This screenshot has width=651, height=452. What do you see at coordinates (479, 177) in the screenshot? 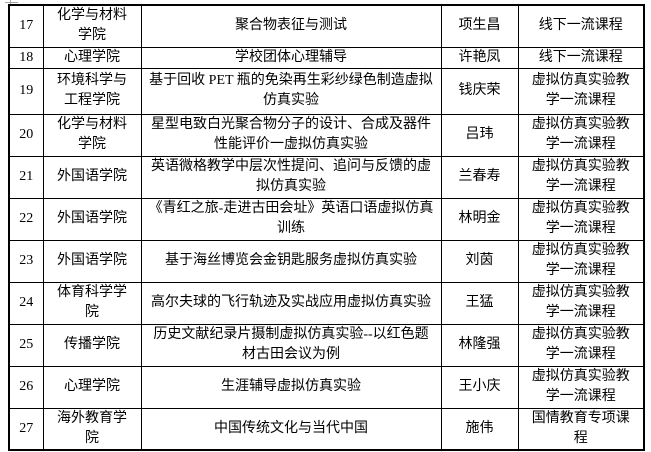
I see `cell-teacher-name: 兰春寿` at bounding box center [479, 177].